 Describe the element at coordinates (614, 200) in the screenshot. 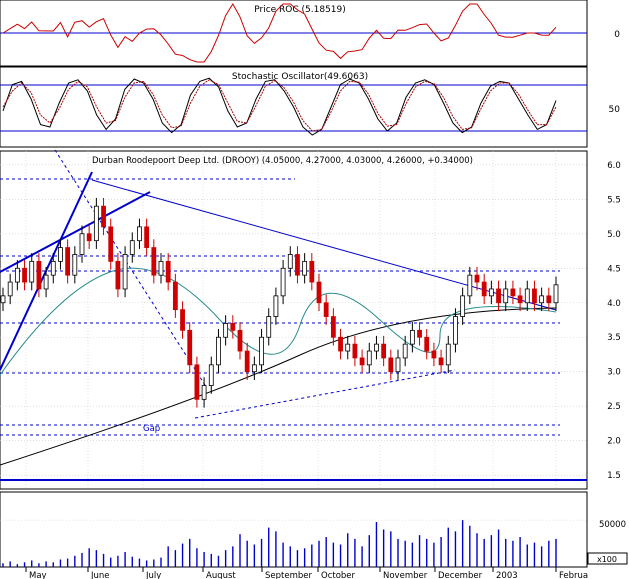

I see `price-tick-label: 5.5` at that location.